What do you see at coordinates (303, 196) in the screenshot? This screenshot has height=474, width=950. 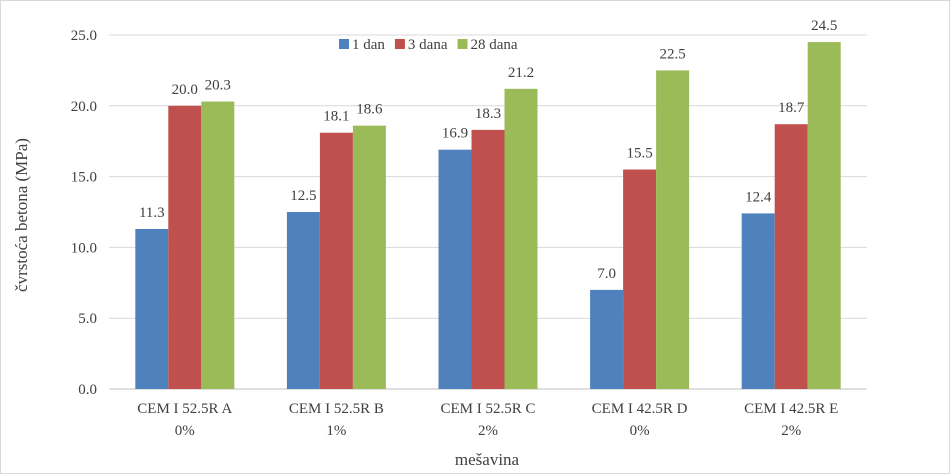 I see `data-label: 12.5` at bounding box center [303, 196].